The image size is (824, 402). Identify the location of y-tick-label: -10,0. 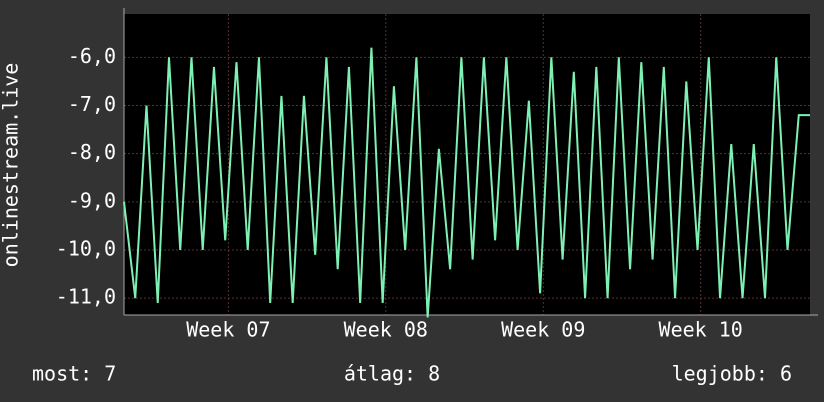
(86, 248).